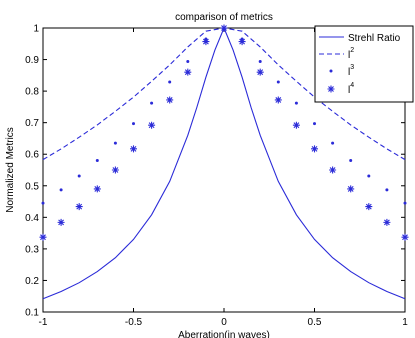  I want to click on legend-label-exponent: 4, so click(352, 85).